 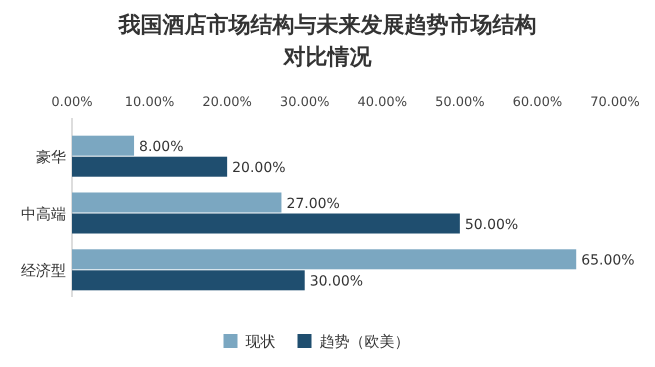 I want to click on data-label: 27.00%, so click(x=313, y=204).